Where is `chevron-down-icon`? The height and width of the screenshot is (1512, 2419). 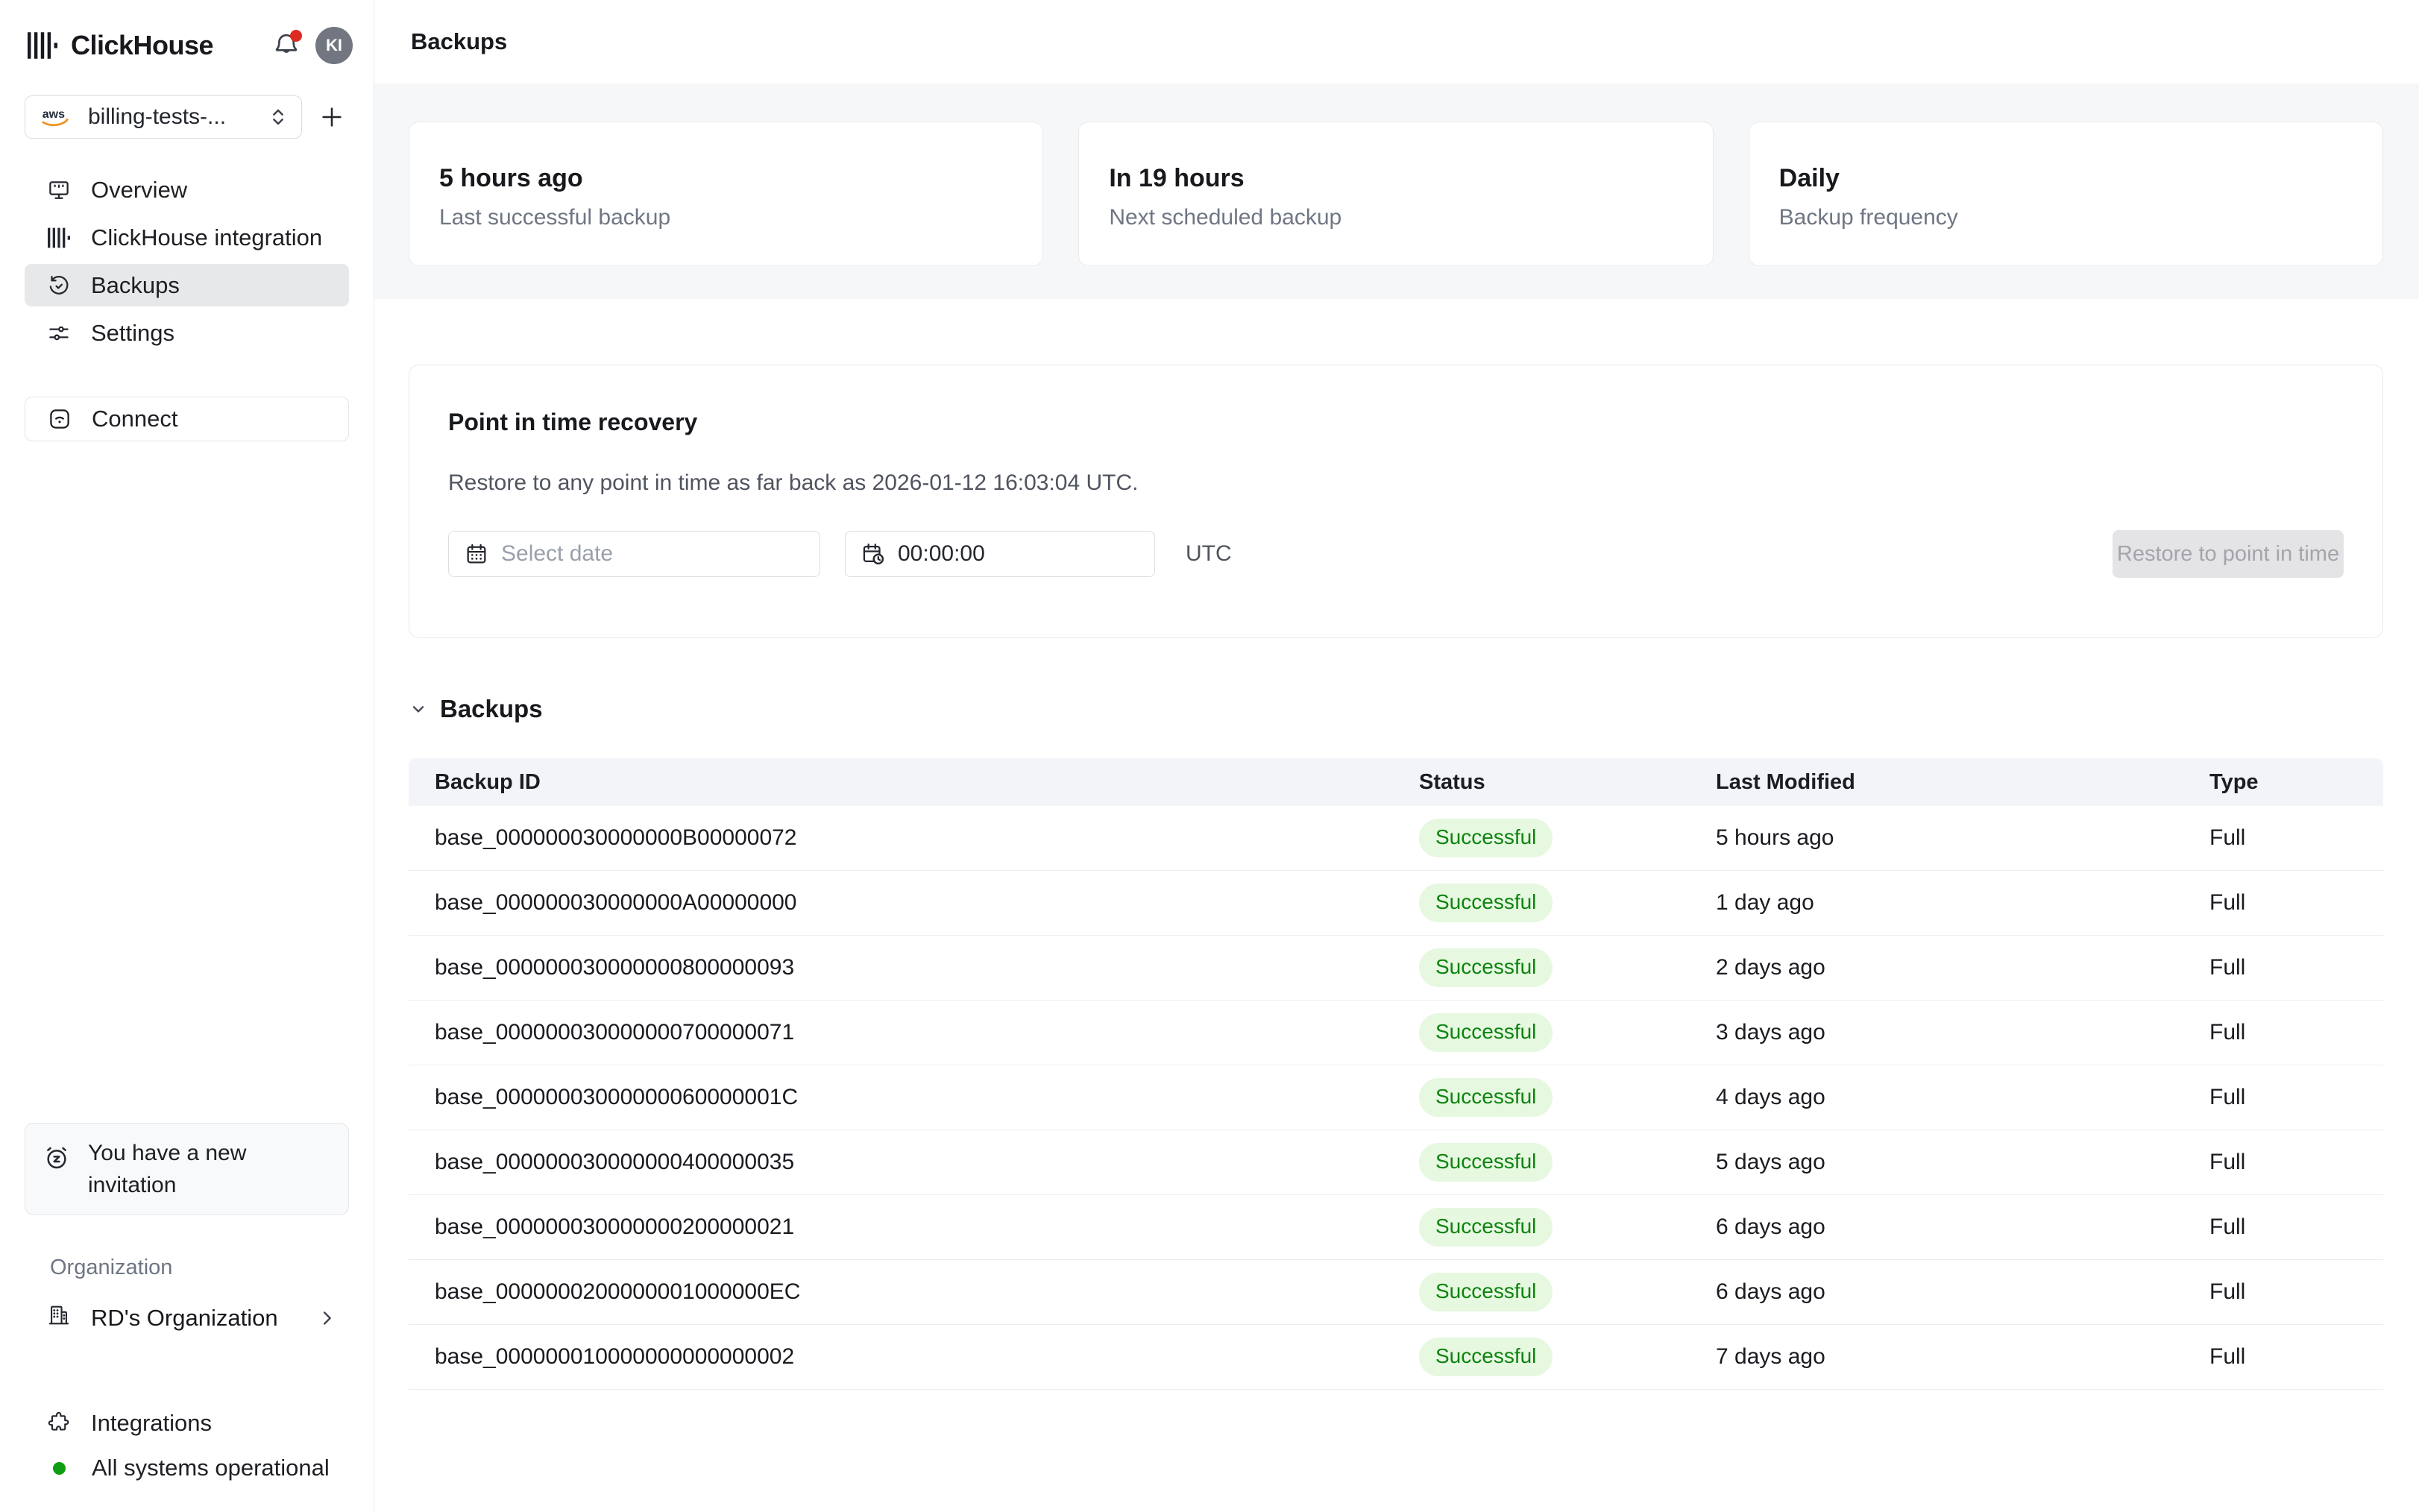
chevron-down-icon is located at coordinates (418, 709).